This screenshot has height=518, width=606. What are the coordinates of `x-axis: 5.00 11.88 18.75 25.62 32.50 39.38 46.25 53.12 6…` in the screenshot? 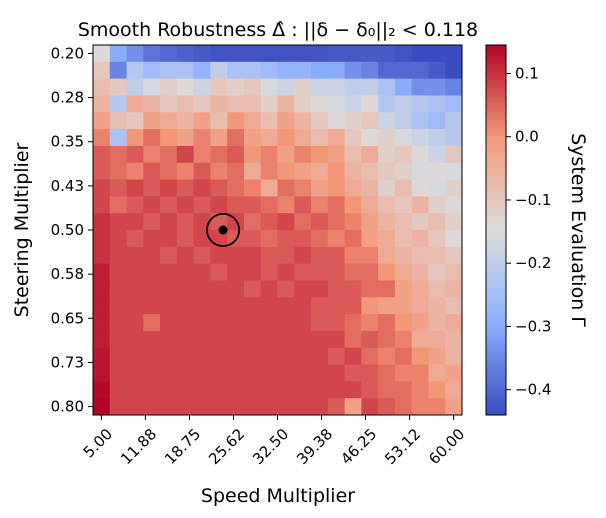 It's located at (274, 441).